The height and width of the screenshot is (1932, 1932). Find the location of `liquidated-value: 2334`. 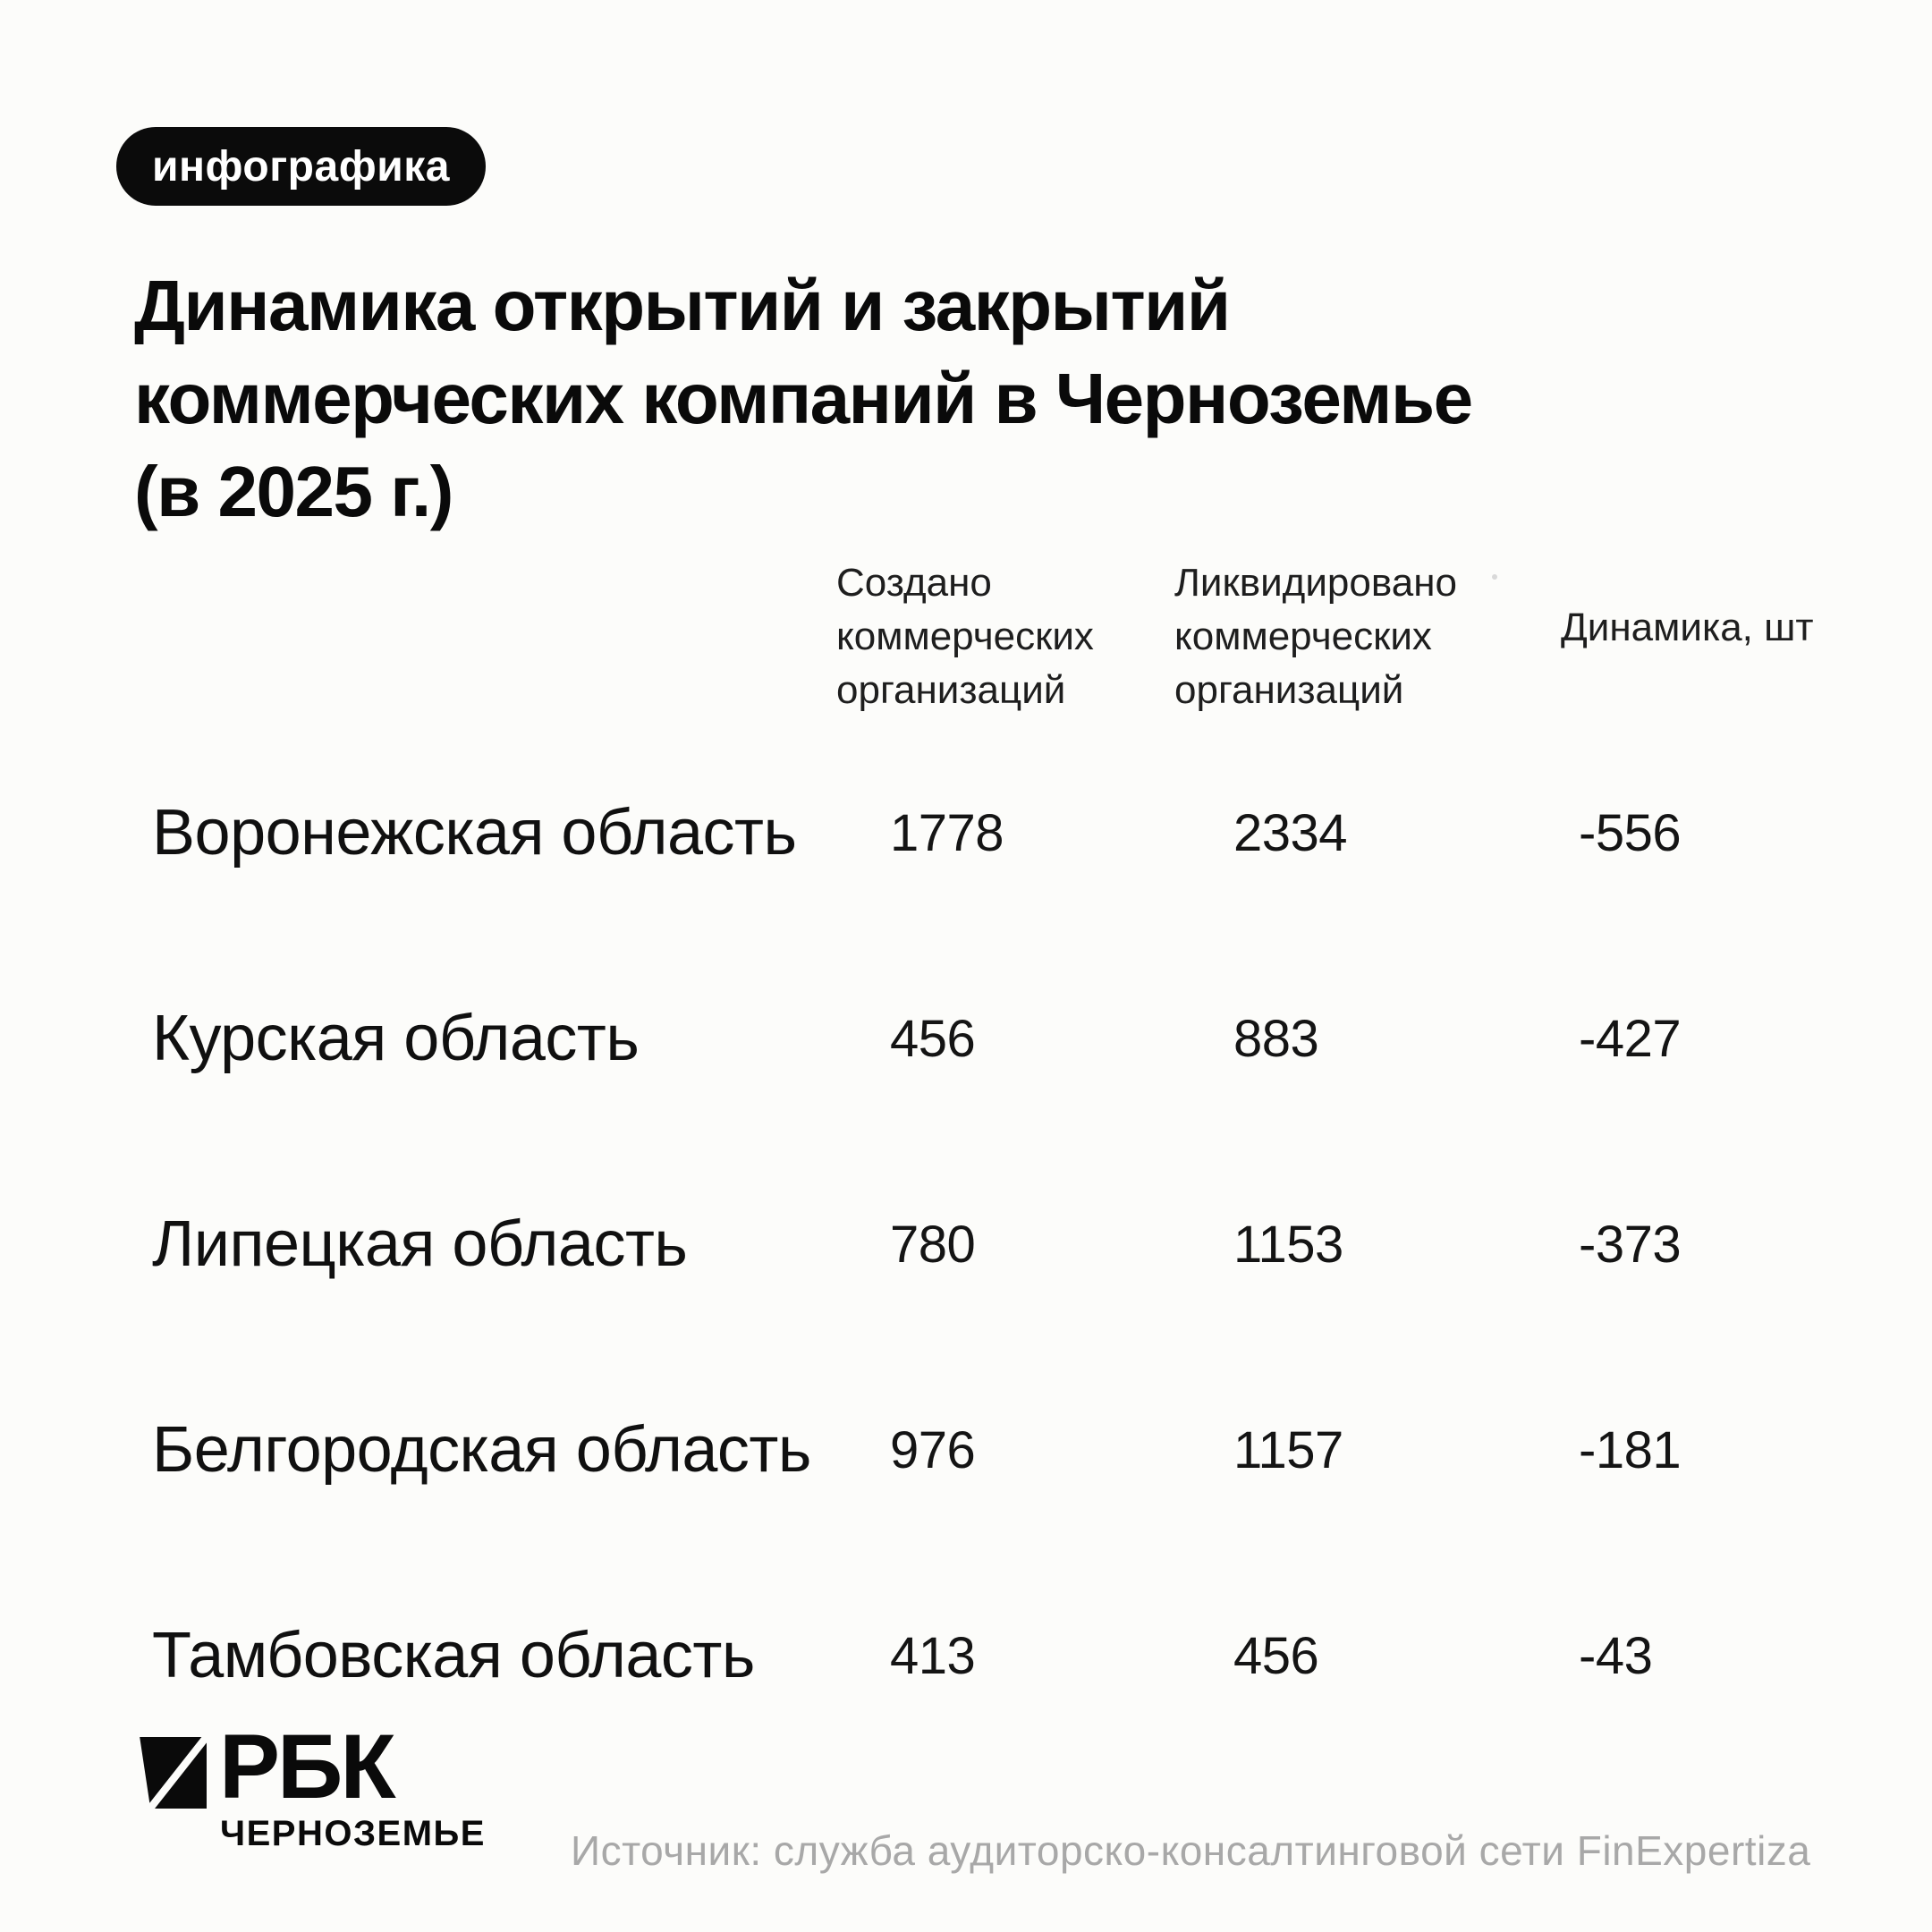

liquidated-value: 2334 is located at coordinates (1290, 832).